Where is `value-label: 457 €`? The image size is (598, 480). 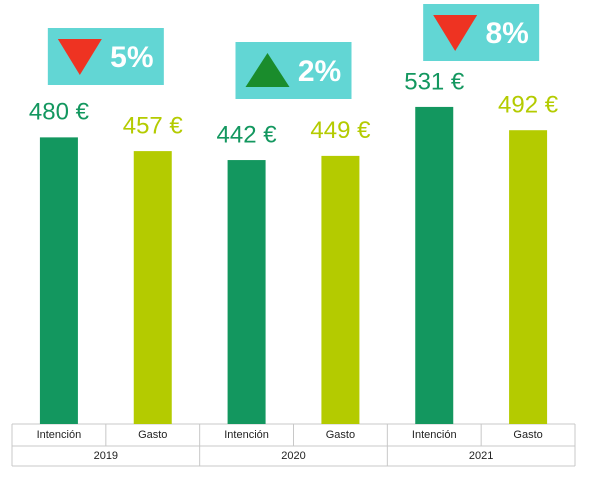
value-label: 457 € is located at coordinates (153, 125).